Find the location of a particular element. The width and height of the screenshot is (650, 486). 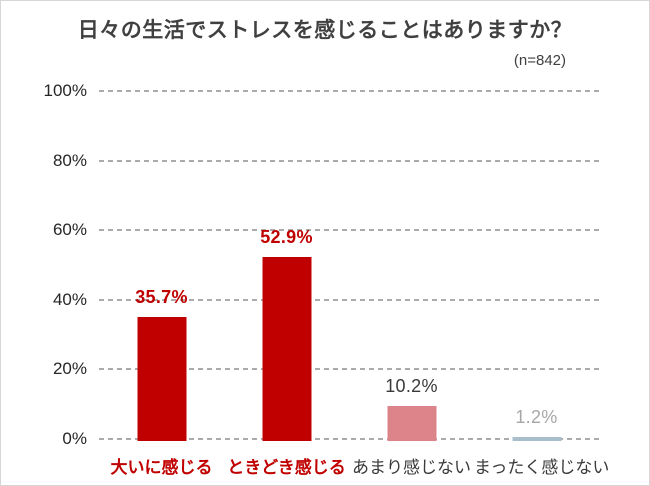

x-category-label: ときどき感じる is located at coordinates (286, 467).